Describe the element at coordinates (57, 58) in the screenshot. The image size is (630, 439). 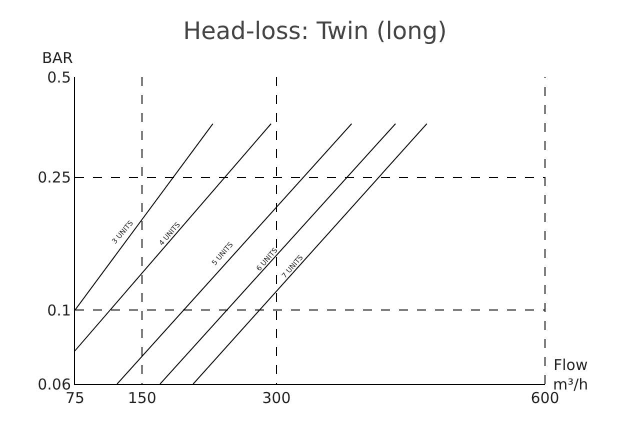
I see `y-axis-title: BAR` at that location.